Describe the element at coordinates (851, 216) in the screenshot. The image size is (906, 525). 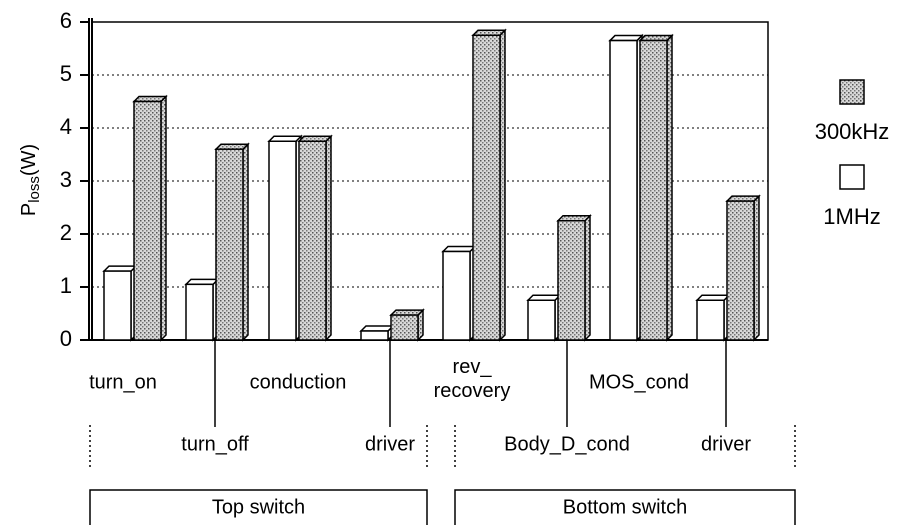
I see `legend-label: 1MHz` at that location.